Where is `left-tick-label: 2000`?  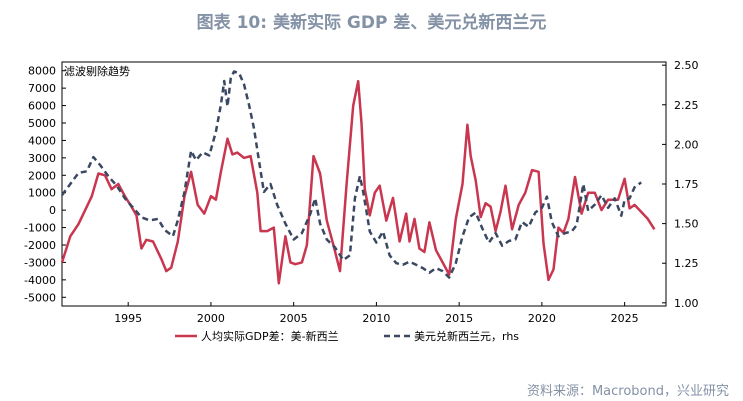 left-tick-label: 2000 is located at coordinates (42, 175).